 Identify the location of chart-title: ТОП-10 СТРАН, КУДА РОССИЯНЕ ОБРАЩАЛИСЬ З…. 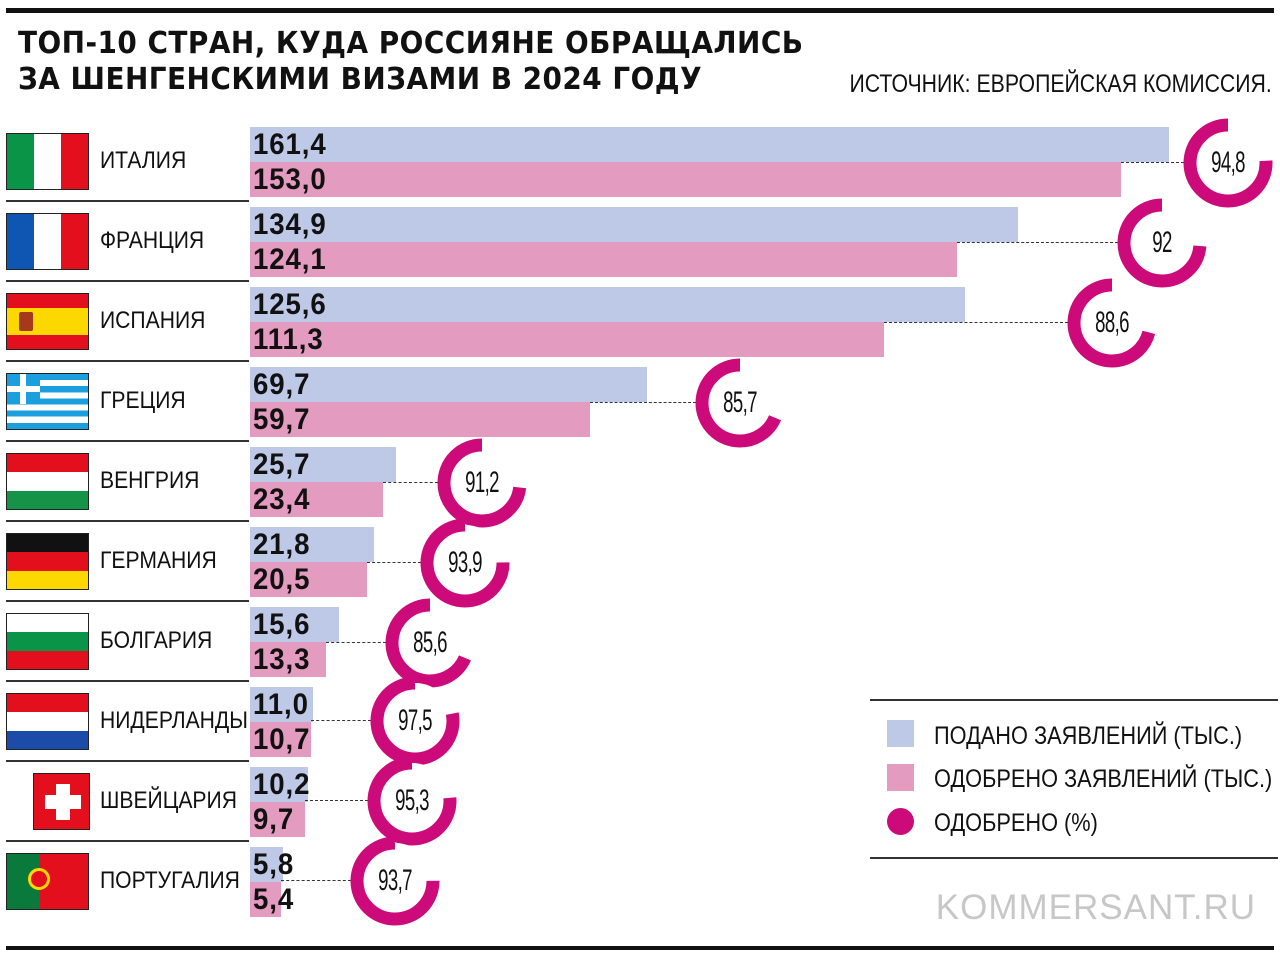
(411, 62).